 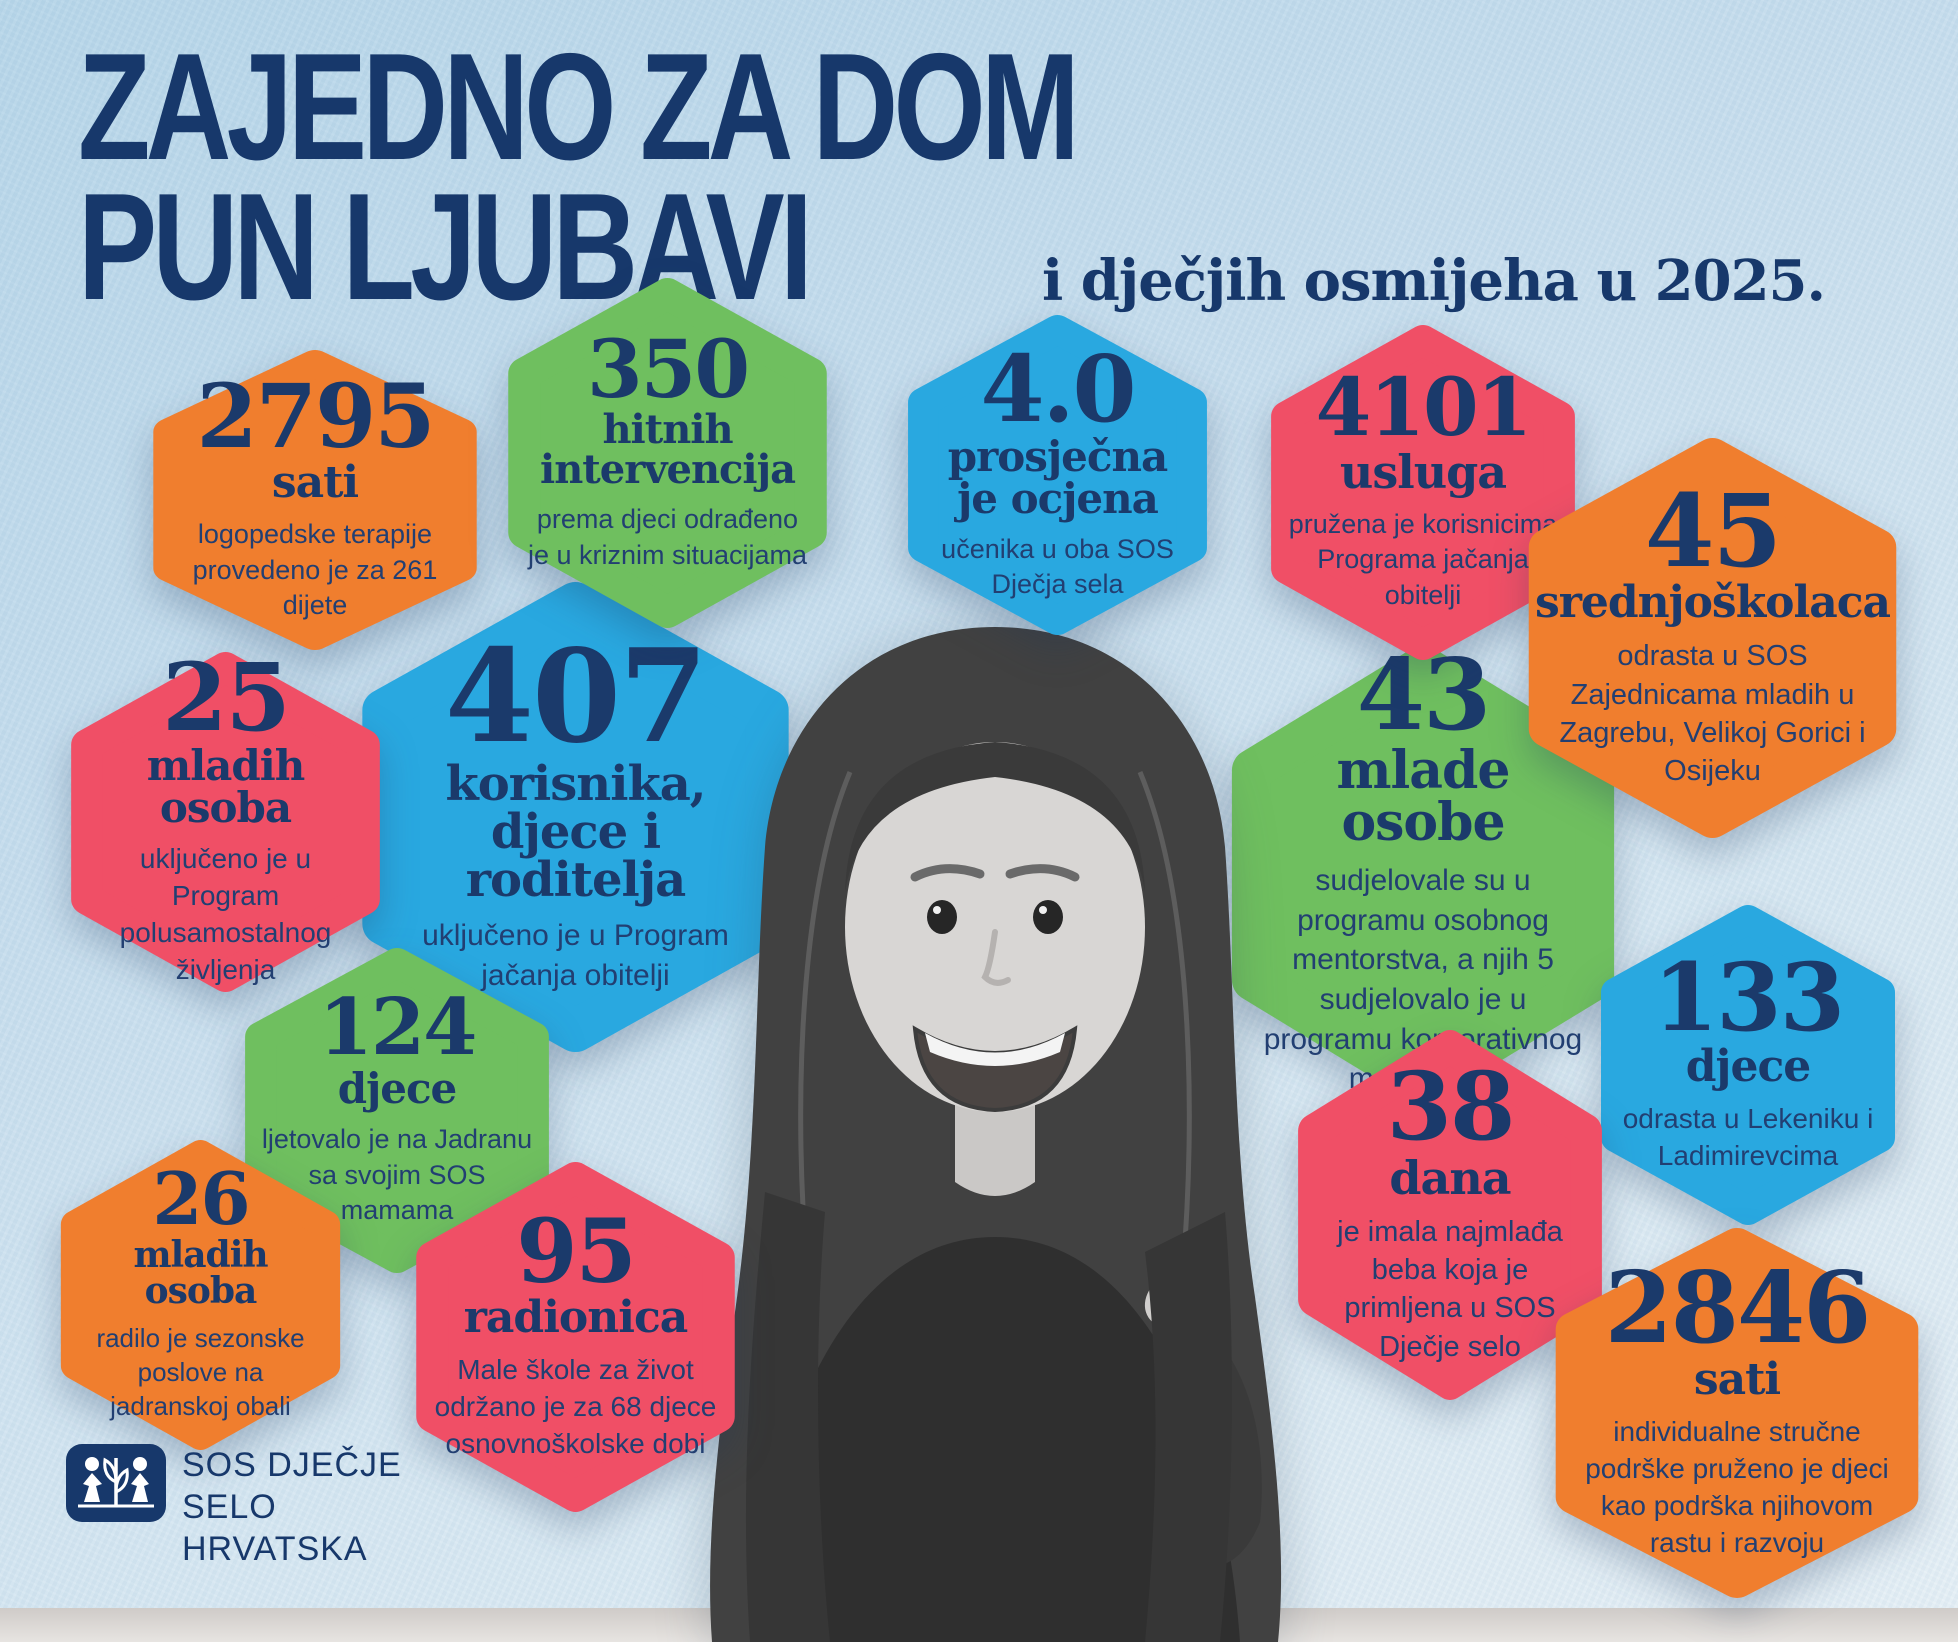 What do you see at coordinates (226, 697) in the screenshot?
I see `stat-value: 25` at bounding box center [226, 697].